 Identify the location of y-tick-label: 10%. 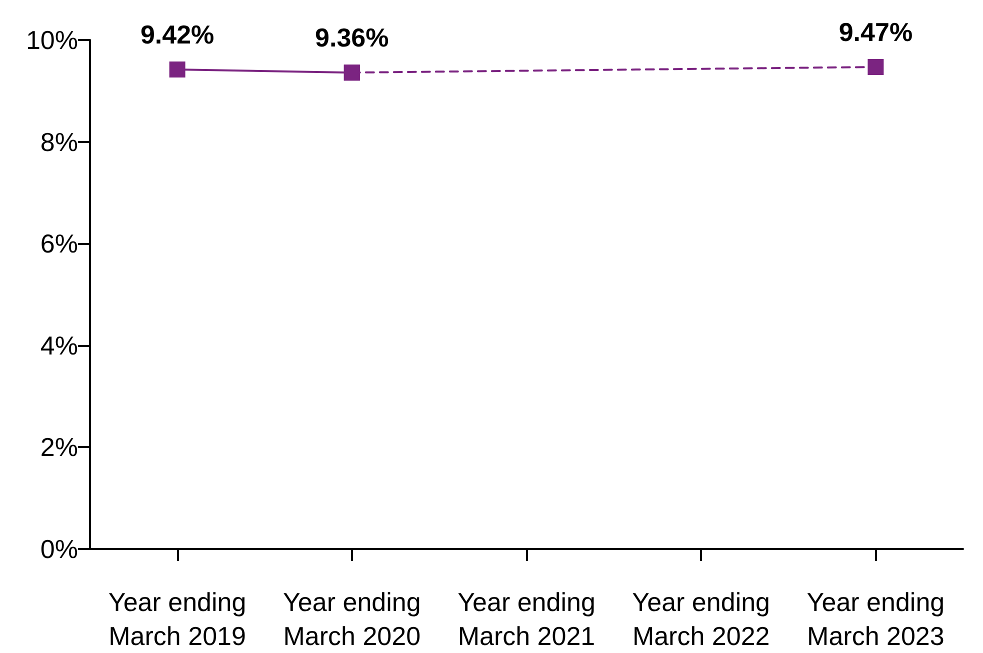
(52, 40).